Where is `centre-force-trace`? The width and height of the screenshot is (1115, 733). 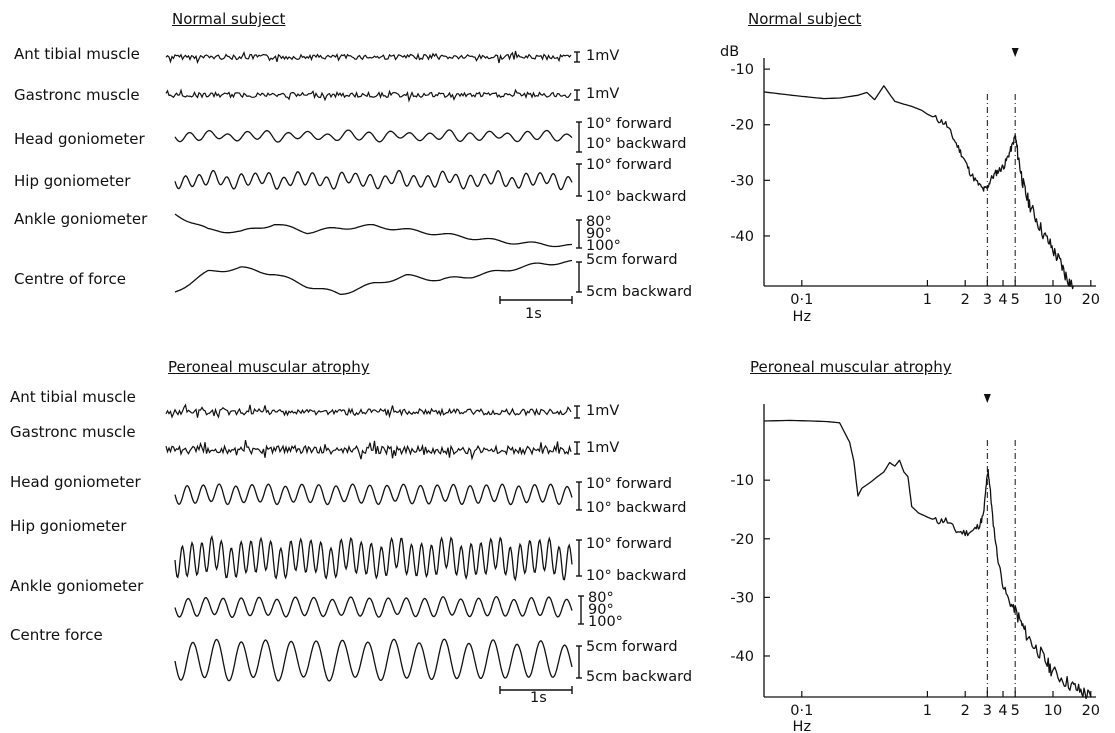 centre-force-trace is located at coordinates (373, 660).